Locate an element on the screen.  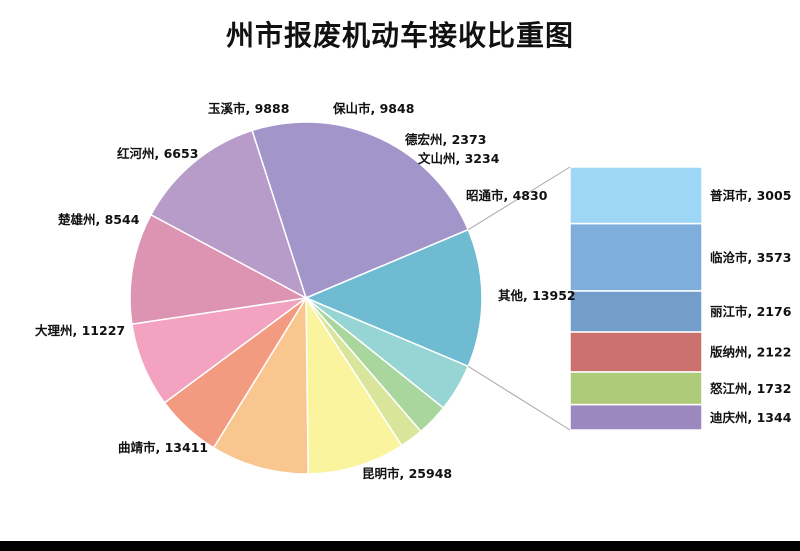
pie-slice-玉溪市 is located at coordinates (260, 385).